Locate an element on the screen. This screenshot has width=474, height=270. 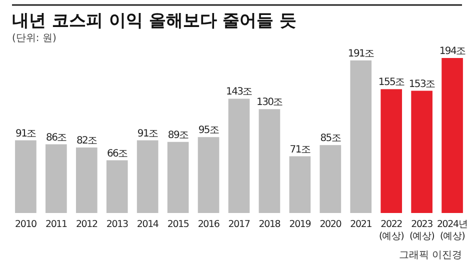
x-tick-label: 2010 is located at coordinates (26, 224).